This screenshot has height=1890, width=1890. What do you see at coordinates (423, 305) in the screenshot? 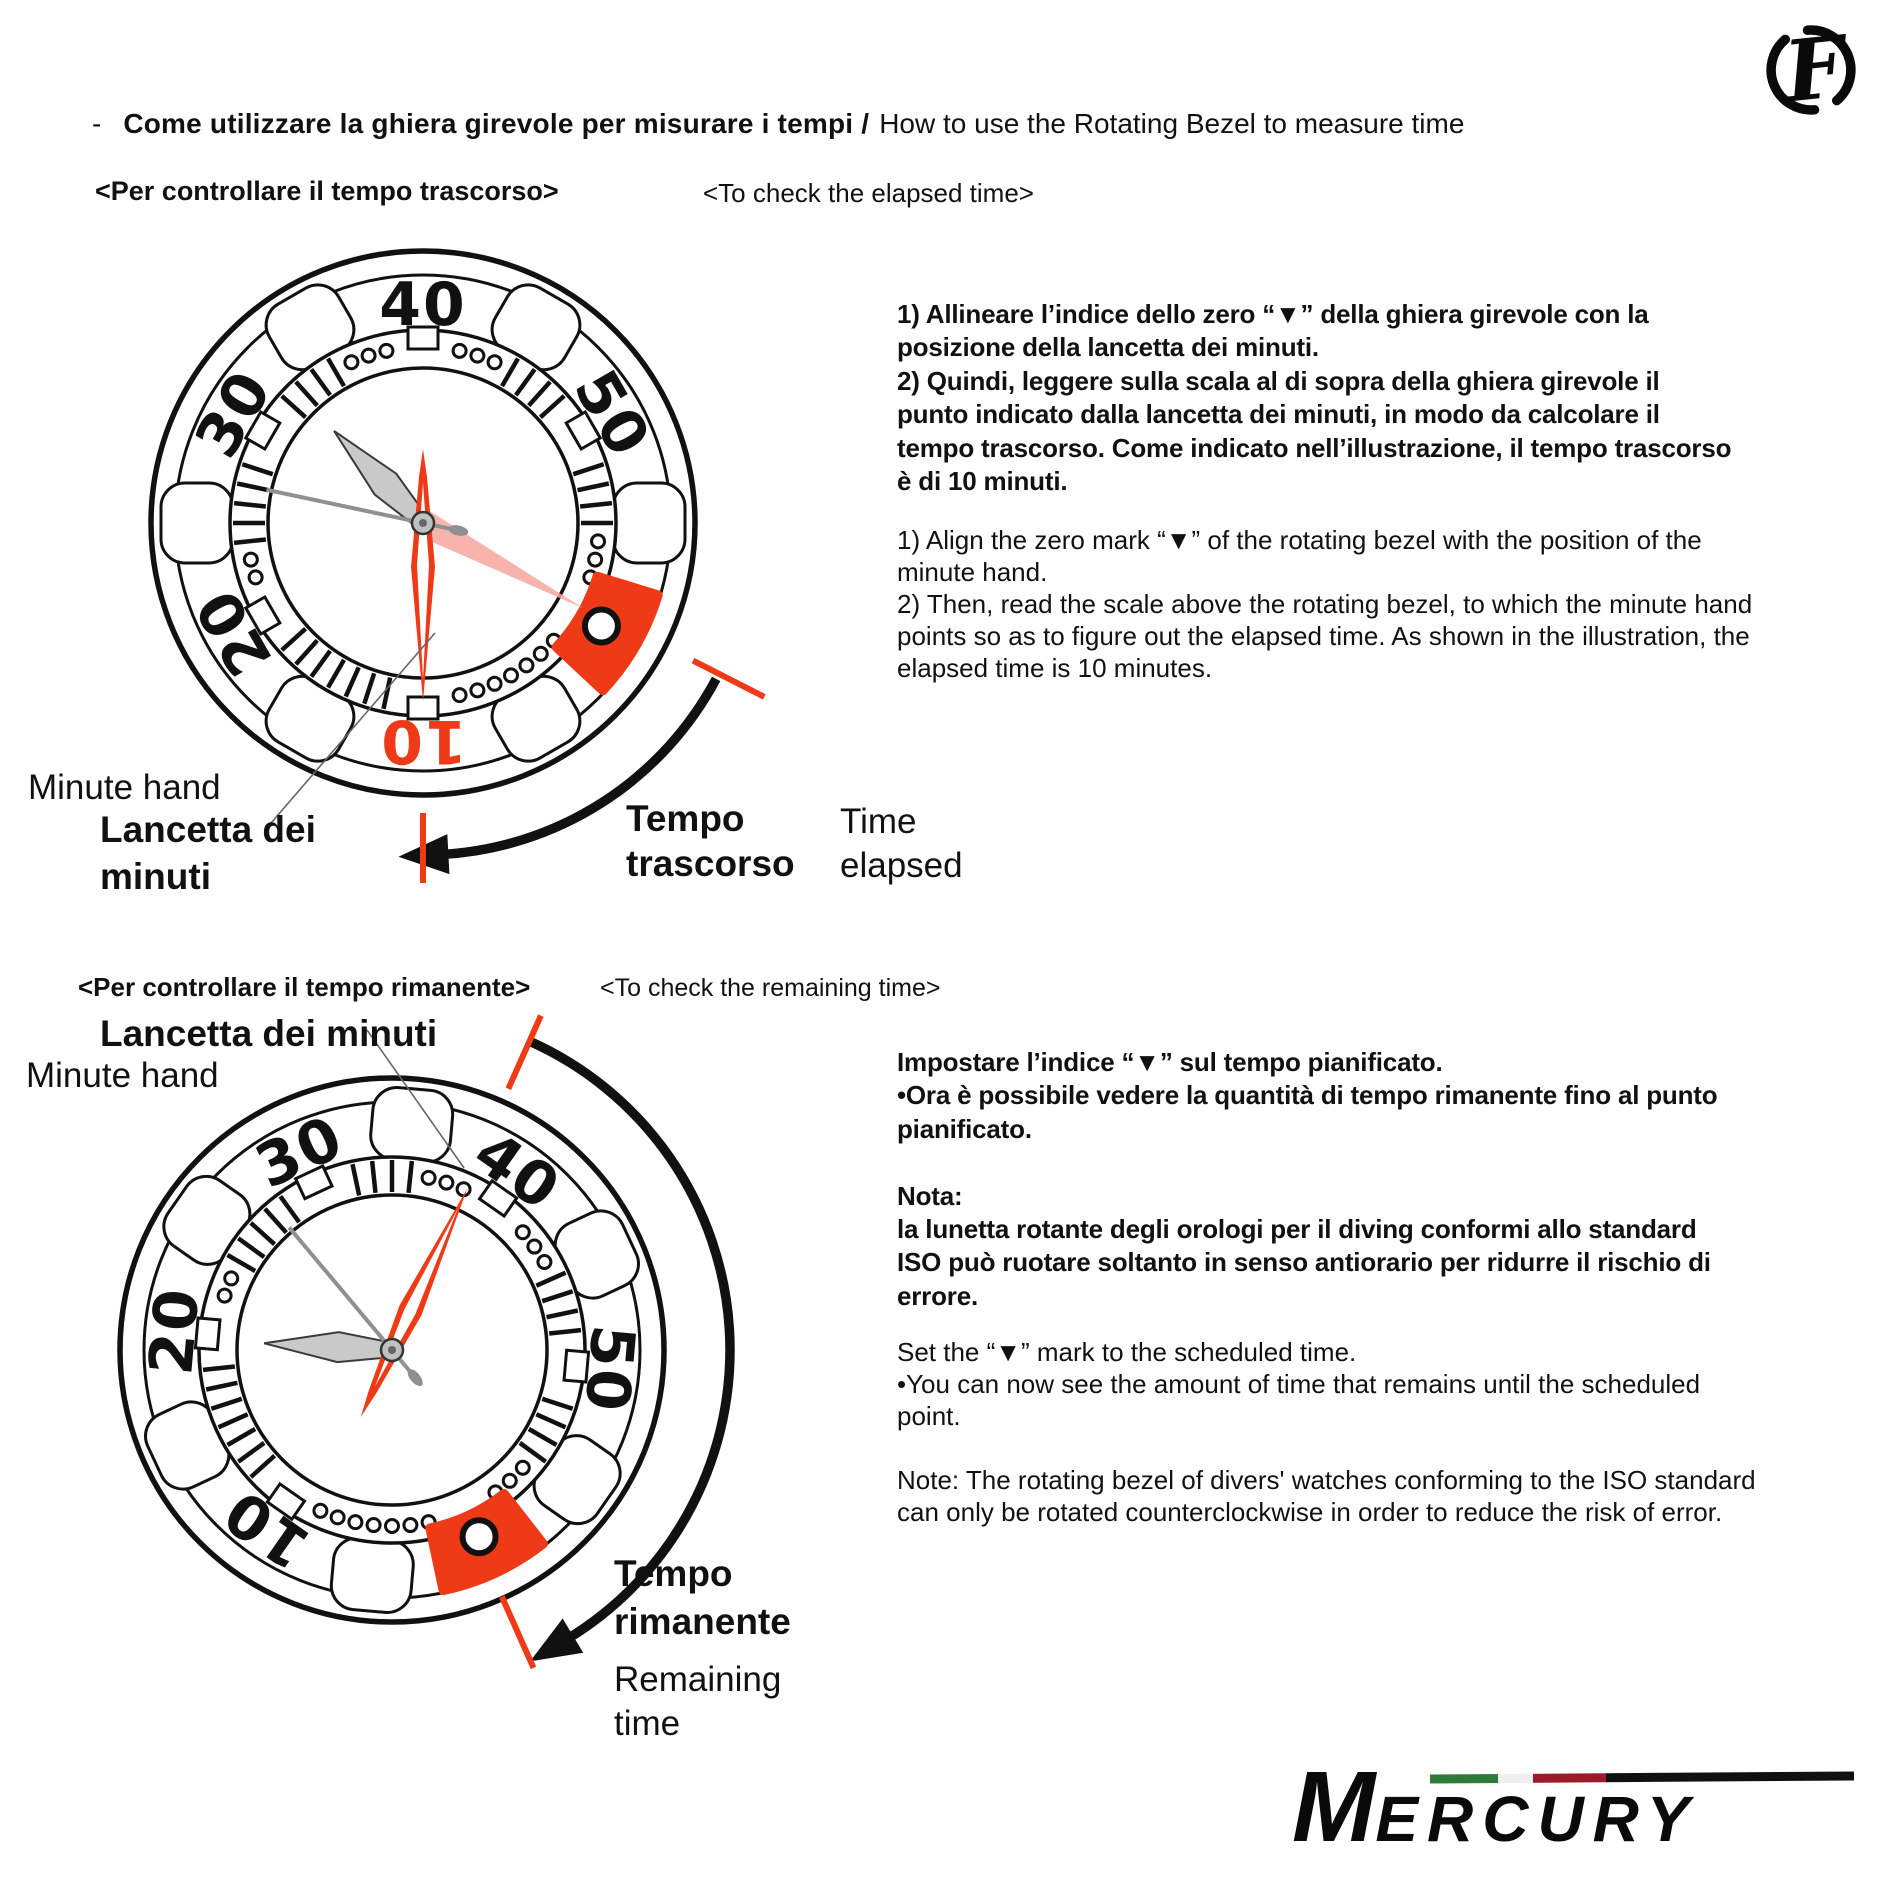
I see `bezel-number-40: 40` at bounding box center [423, 305].